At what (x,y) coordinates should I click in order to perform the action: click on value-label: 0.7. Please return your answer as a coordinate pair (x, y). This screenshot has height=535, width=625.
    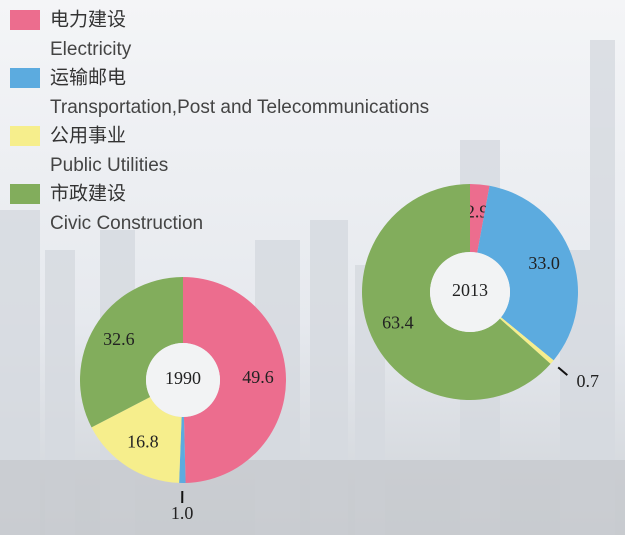
    Looking at the image, I should click on (587, 381).